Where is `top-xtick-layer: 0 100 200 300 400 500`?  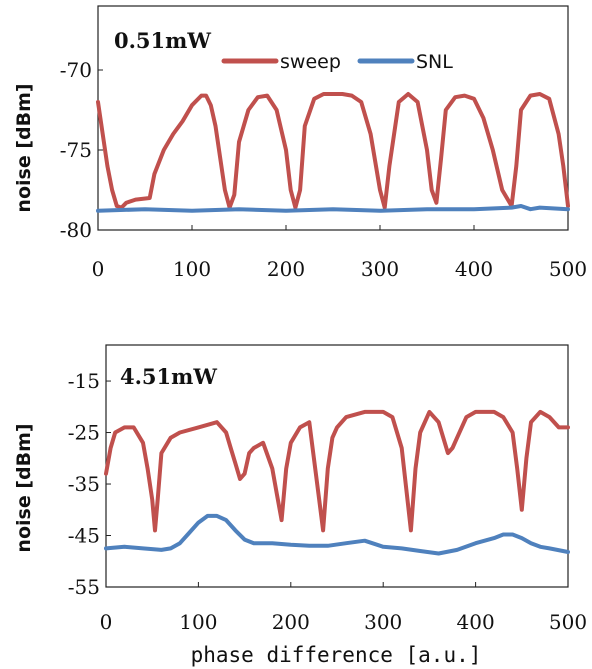 top-xtick-layer: 0 100 200 300 400 500 is located at coordinates (339, 253).